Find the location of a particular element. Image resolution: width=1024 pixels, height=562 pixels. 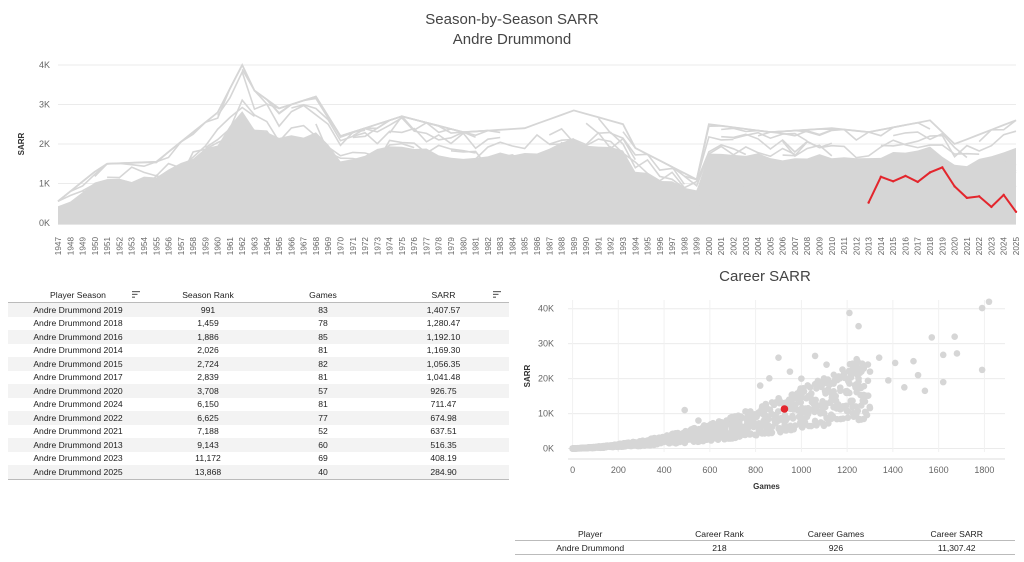

col-career-sarr: Career SARR is located at coordinates (956, 534).